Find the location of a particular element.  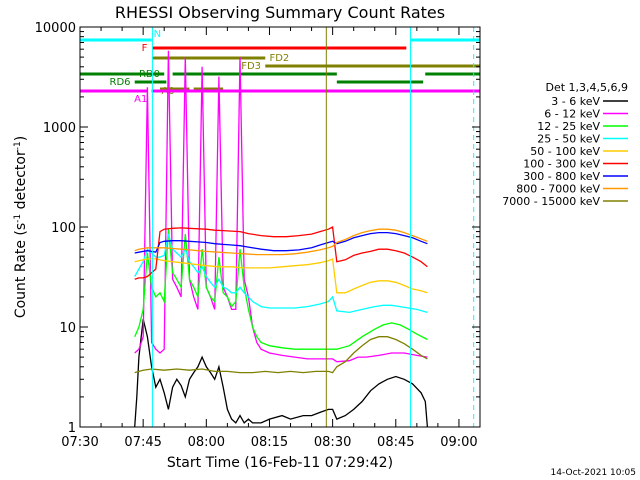

legend-label-3: 25 - 50 keV is located at coordinates (568, 139).